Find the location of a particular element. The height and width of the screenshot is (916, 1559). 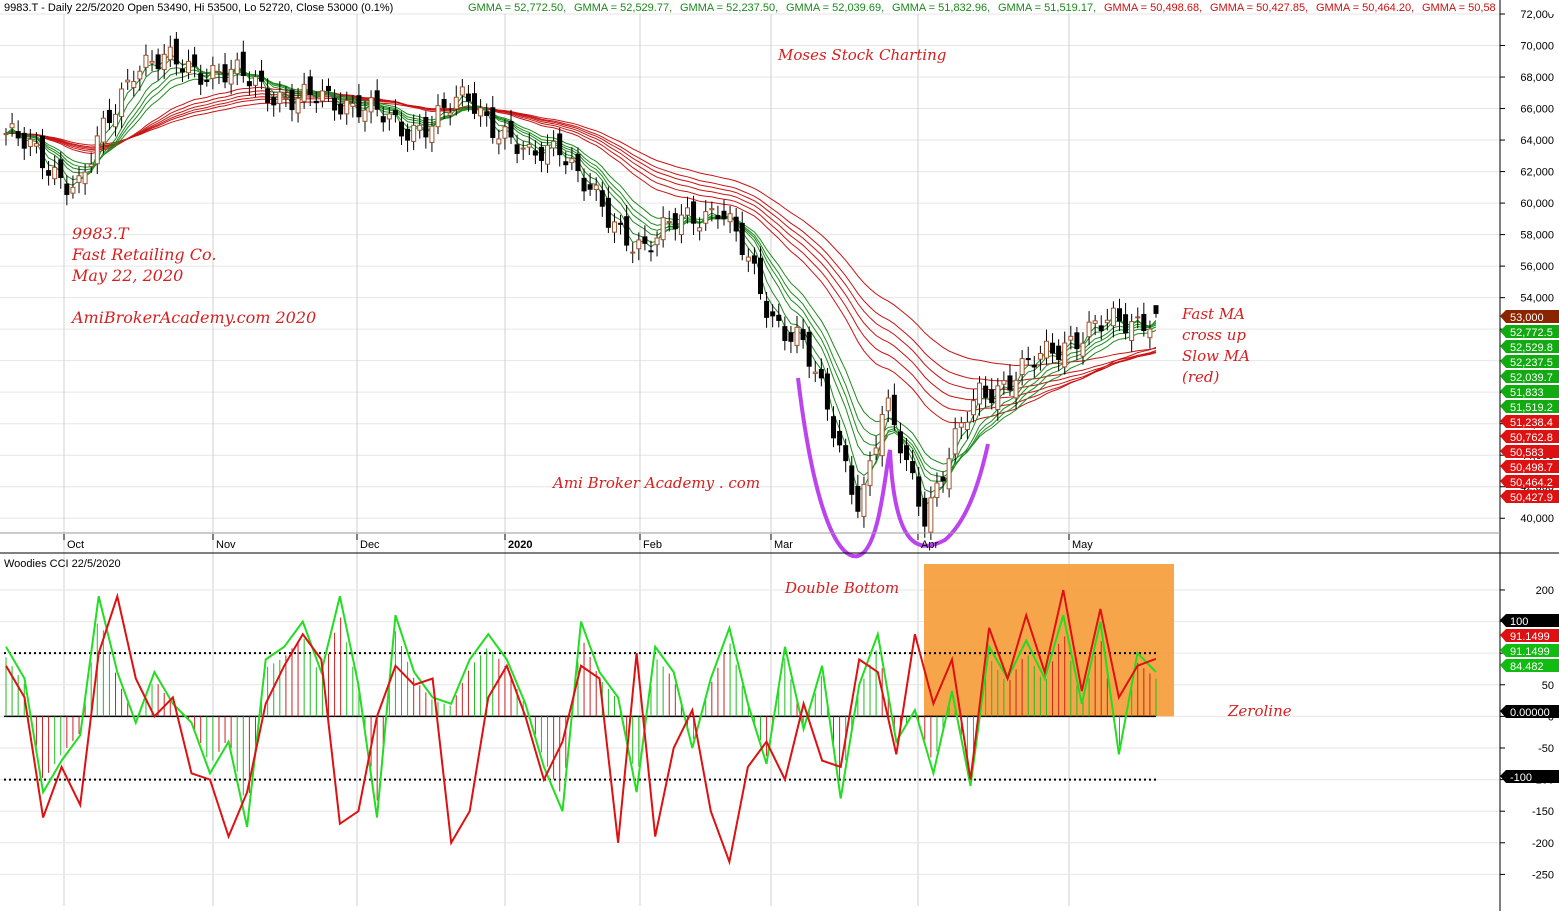

ticker-annotation: 9983.T is located at coordinates (101, 233).